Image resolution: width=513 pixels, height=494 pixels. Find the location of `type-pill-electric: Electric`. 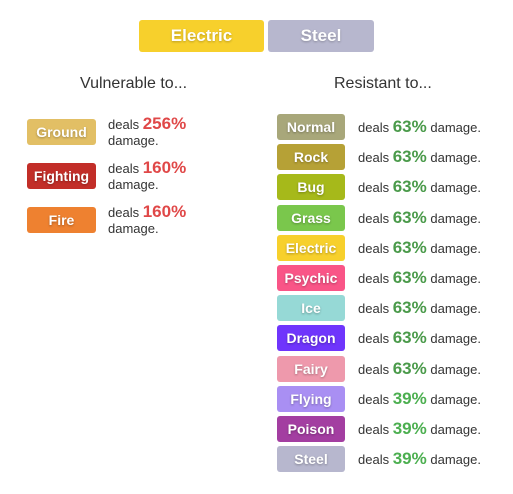

type-pill-electric: Electric is located at coordinates (201, 36).